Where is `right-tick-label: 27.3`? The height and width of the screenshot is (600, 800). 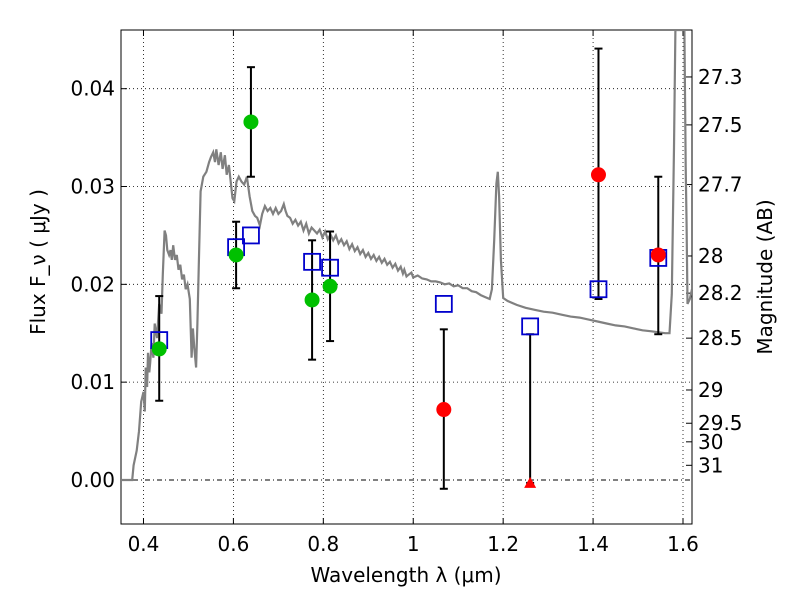 right-tick-label: 27.3 is located at coordinates (720, 77).